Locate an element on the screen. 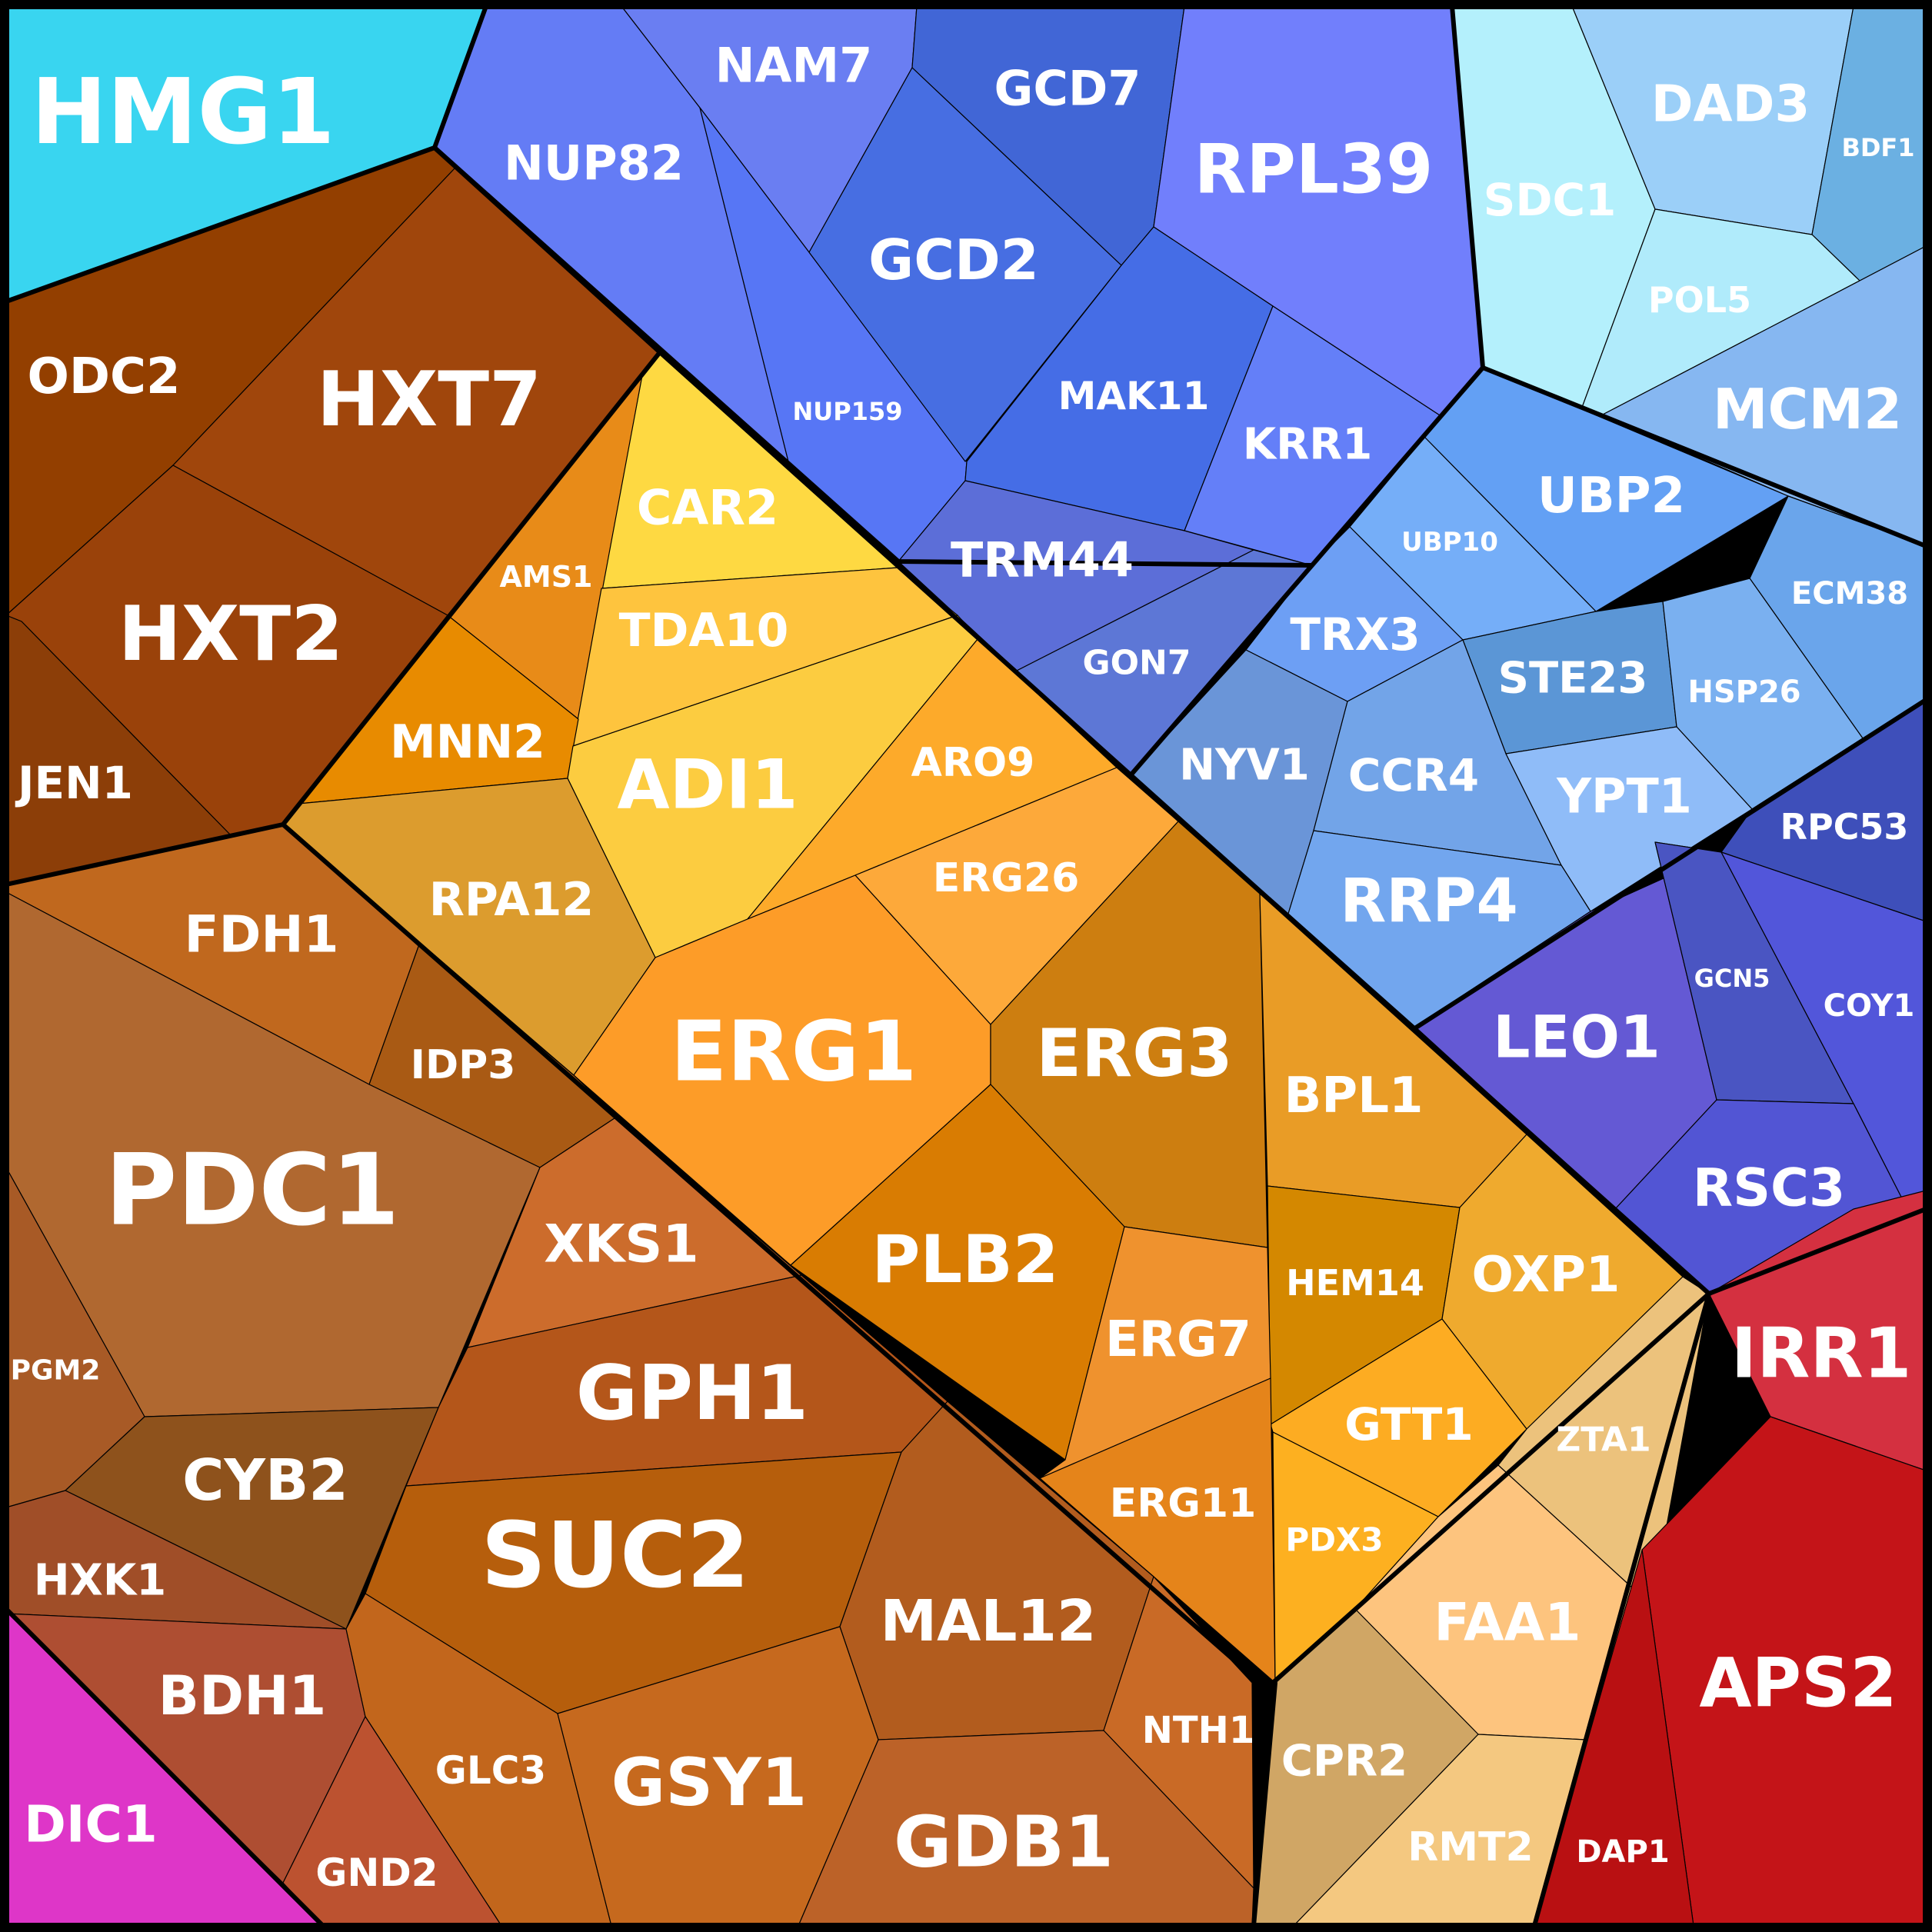 This screenshot has height=1932, width=1932. cell-label-gnd2: GND2 is located at coordinates (376, 1872).